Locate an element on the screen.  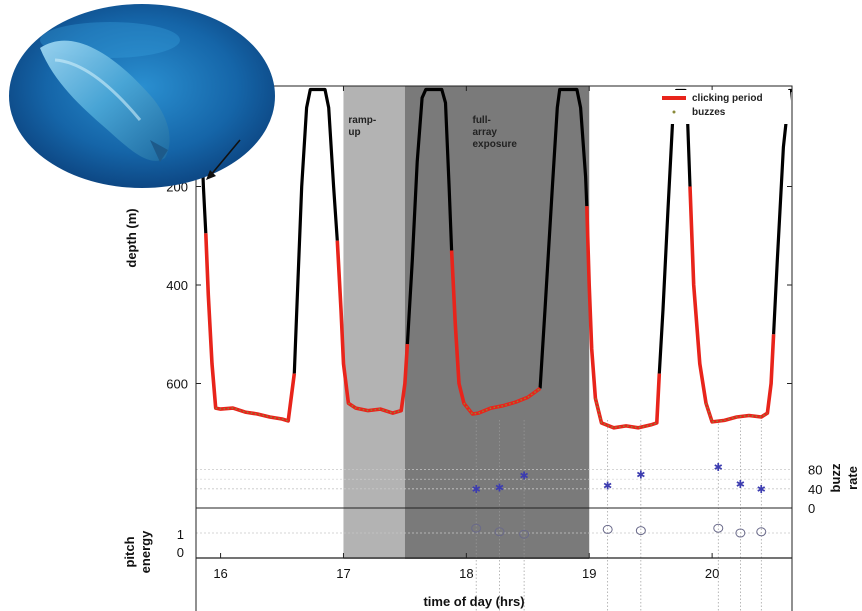
legend-box is located at coordinates (723, 107).